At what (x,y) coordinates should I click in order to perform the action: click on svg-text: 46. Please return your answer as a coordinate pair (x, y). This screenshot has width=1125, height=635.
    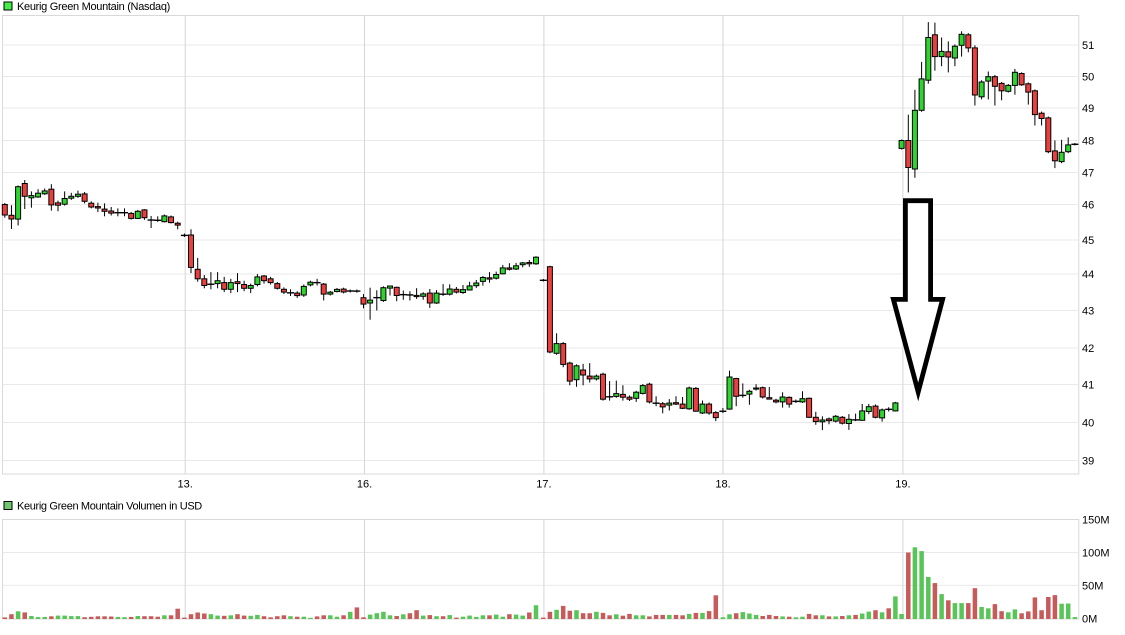
    Looking at the image, I should click on (1088, 205).